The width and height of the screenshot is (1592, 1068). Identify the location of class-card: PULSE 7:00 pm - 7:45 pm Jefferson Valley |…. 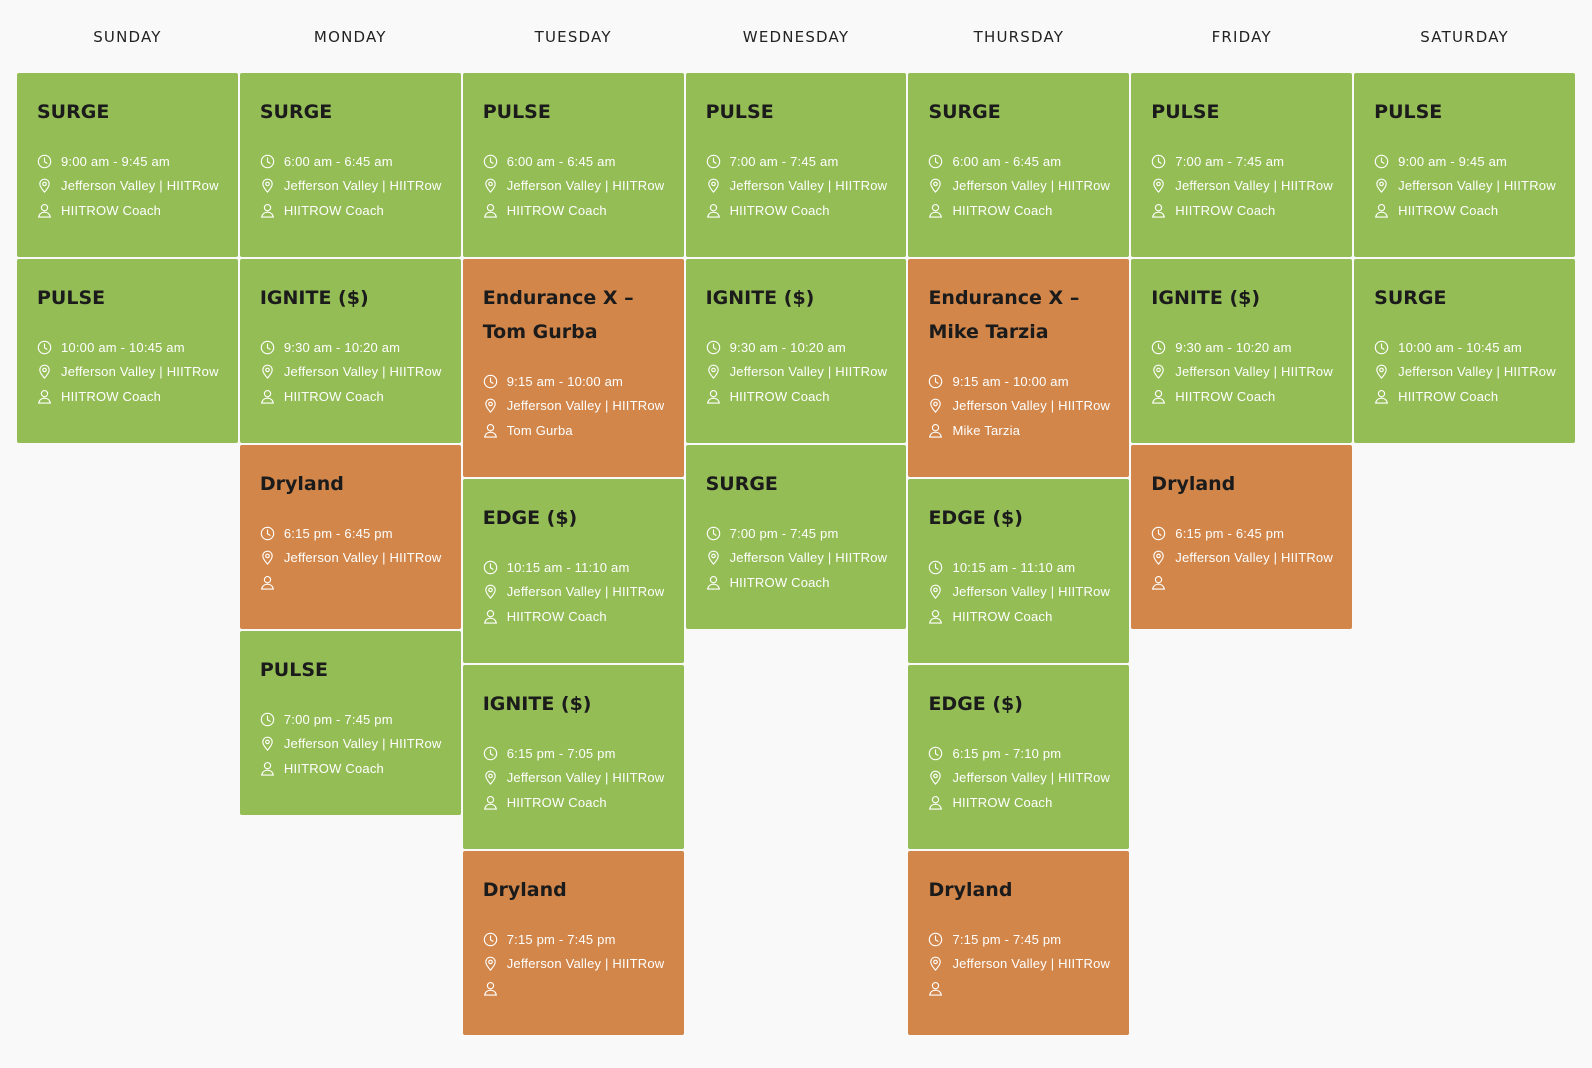
(350, 723).